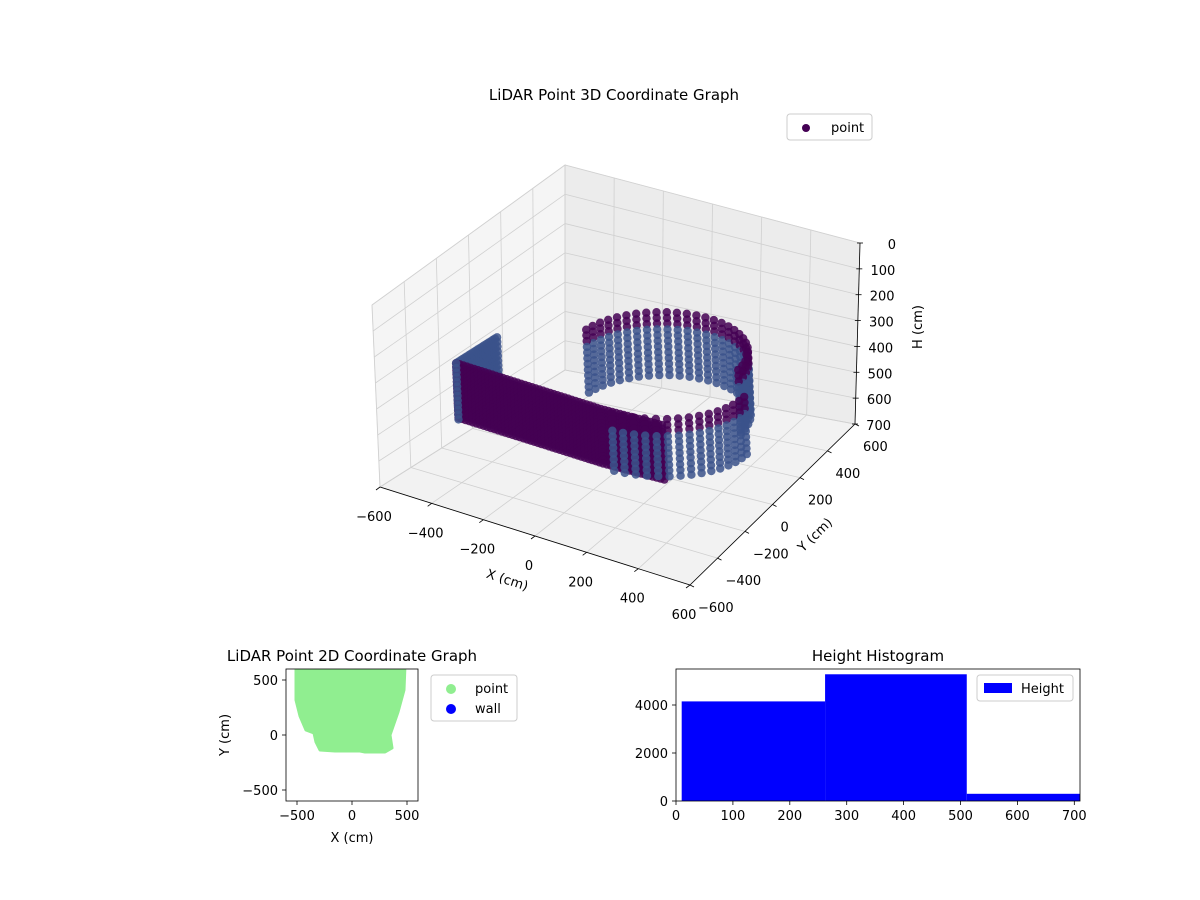 The height and width of the screenshot is (900, 1200). What do you see at coordinates (789, 816) in the screenshot?
I see `chart-hist-xtick-label: 200` at bounding box center [789, 816].